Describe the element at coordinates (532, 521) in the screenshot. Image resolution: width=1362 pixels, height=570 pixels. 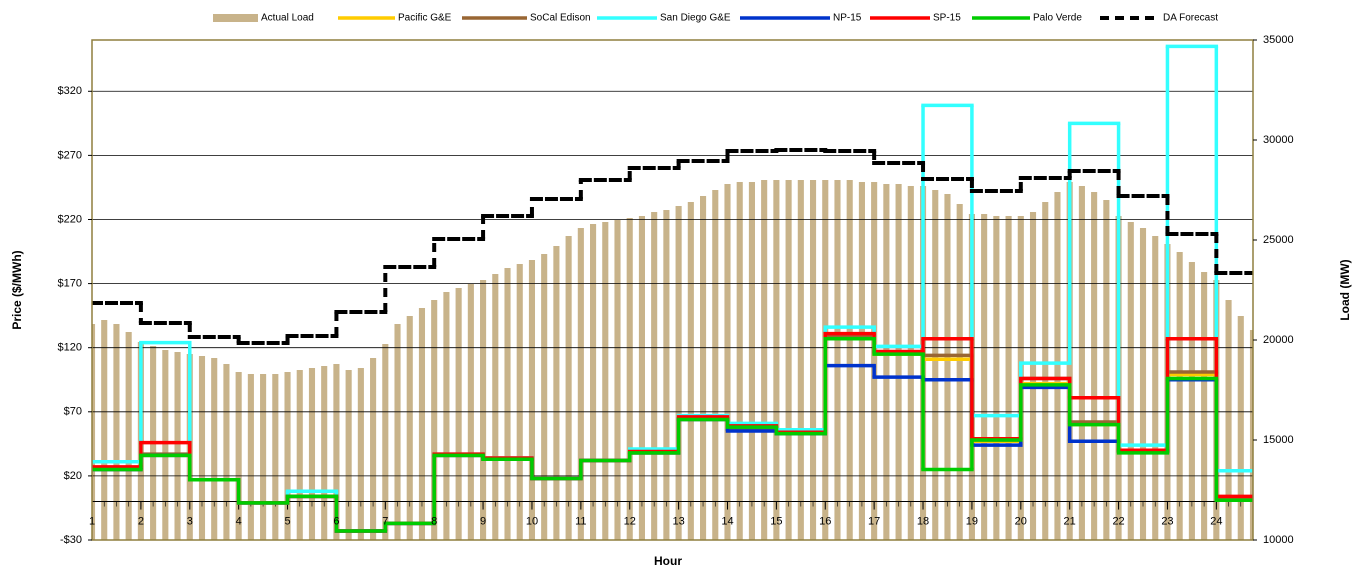
I see `x-tick-label: 10` at that location.